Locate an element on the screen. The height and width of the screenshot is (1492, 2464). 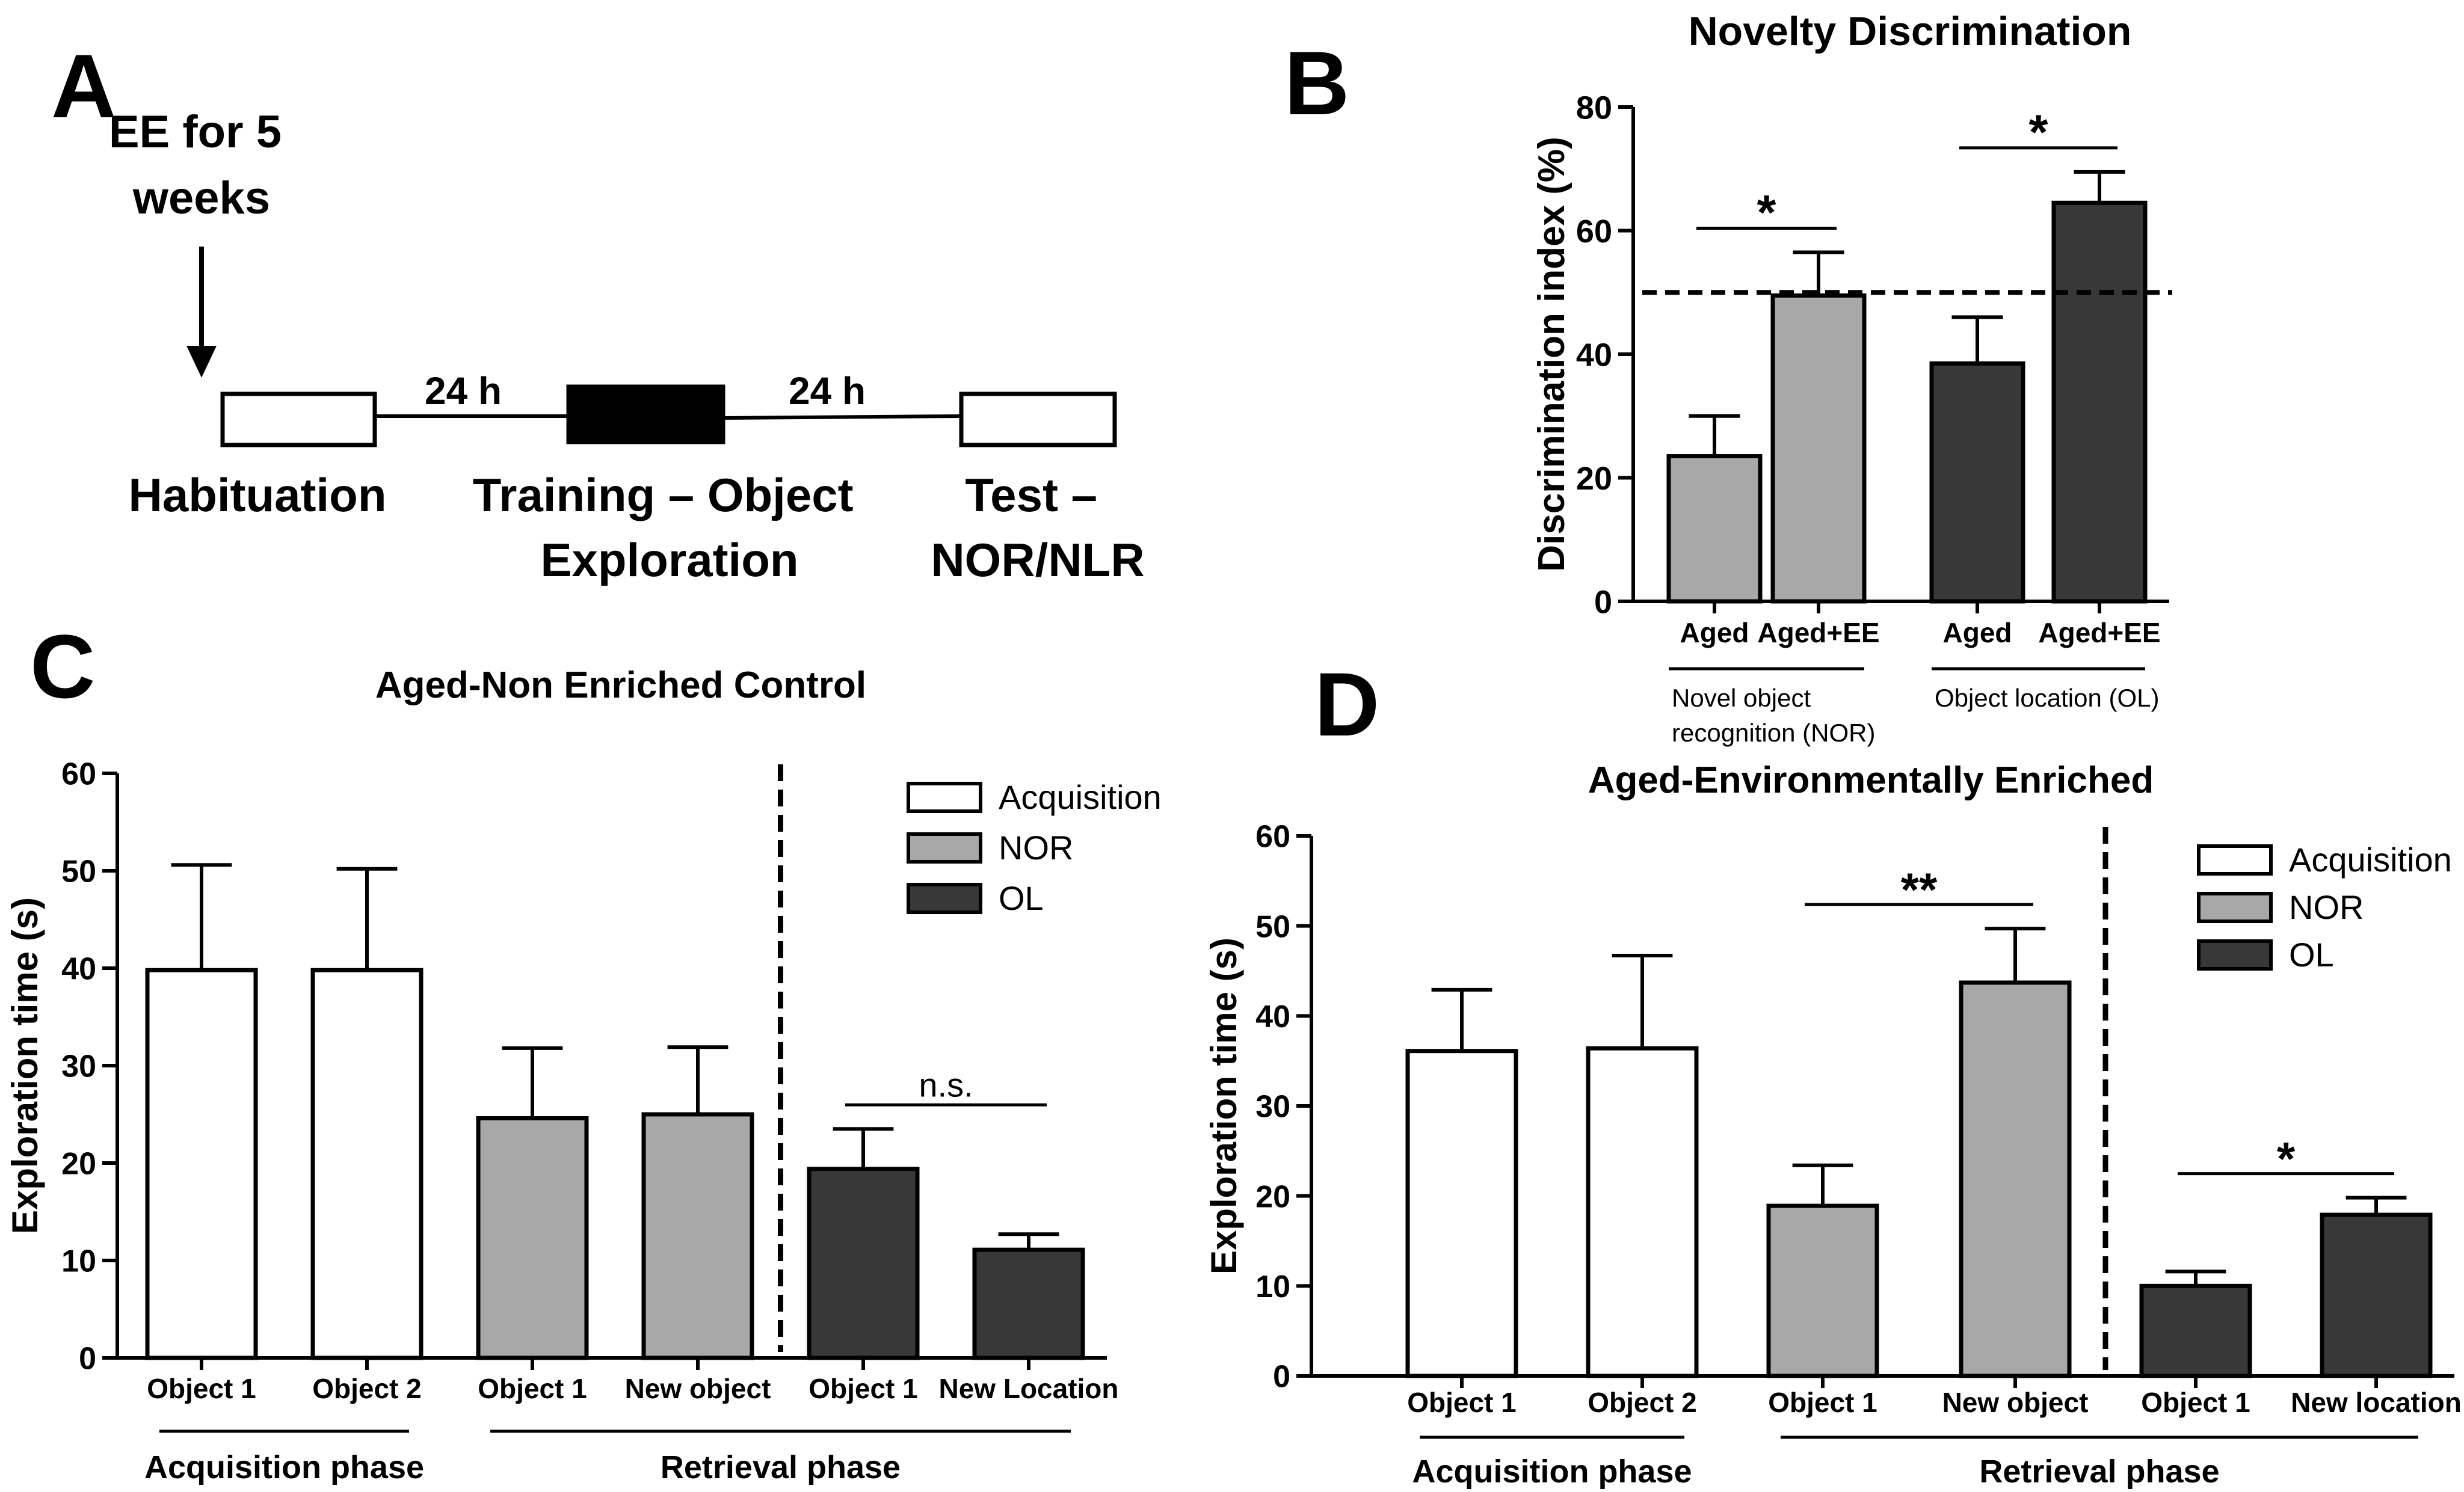
gap-label-1: 24 h is located at coordinates (463, 391).